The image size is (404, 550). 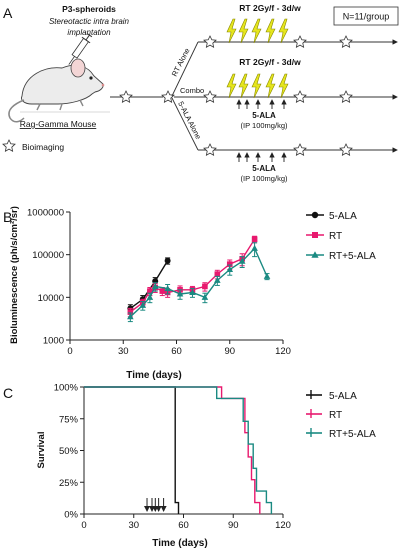 I want to click on panel-letter-a: A, so click(x=8, y=13).